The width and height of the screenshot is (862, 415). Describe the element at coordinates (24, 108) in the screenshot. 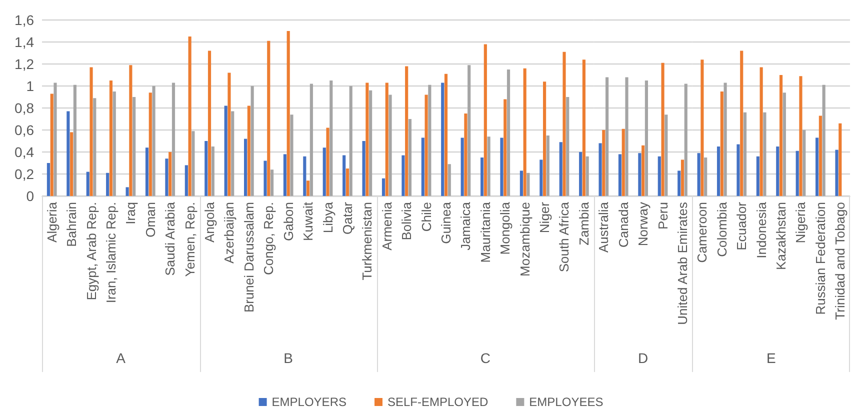

I see `y-tick-label: 0,8` at that location.